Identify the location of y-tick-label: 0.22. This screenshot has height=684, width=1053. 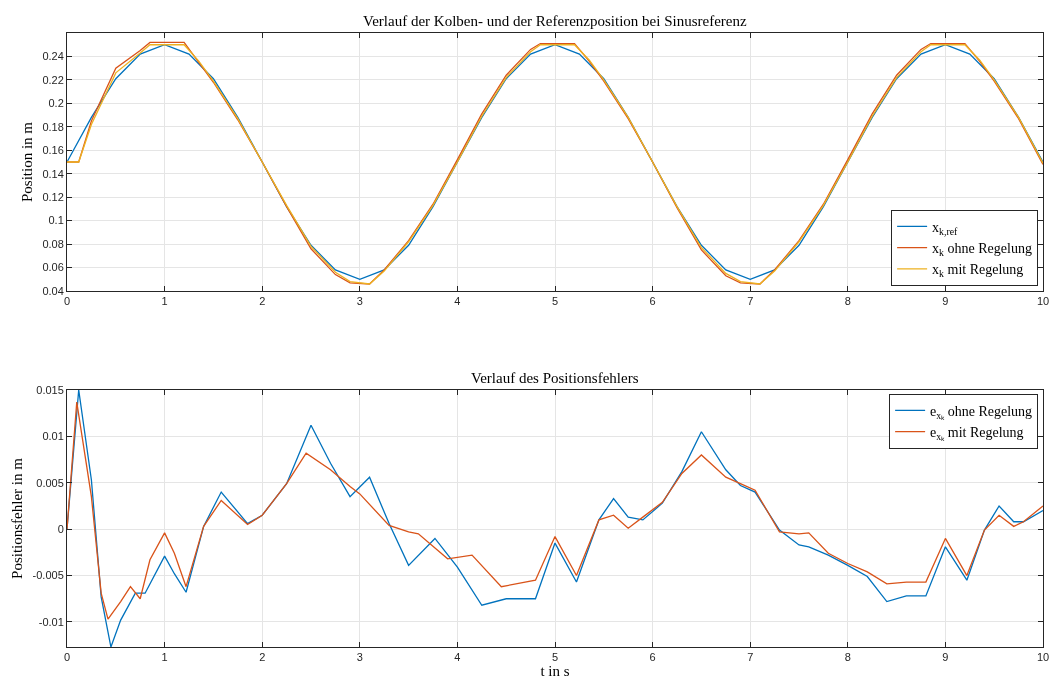
(53, 79).